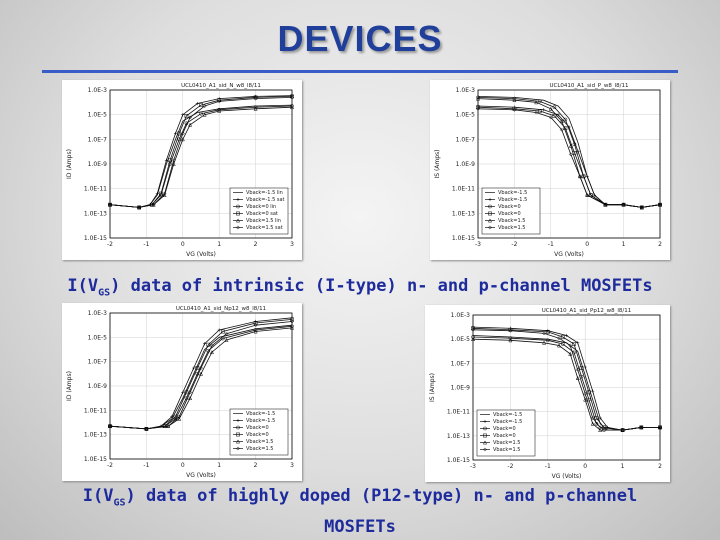  I want to click on x-tick-label: 1, so click(219, 244).